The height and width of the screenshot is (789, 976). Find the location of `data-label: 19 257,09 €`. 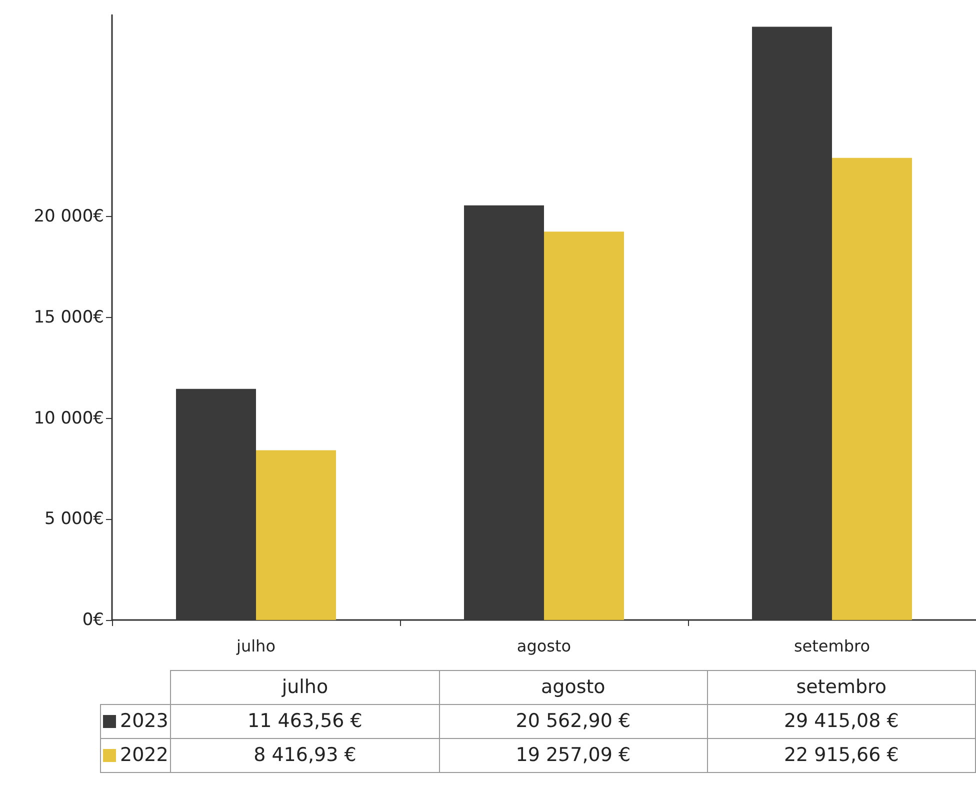

data-label: 19 257,09 € is located at coordinates (573, 755).